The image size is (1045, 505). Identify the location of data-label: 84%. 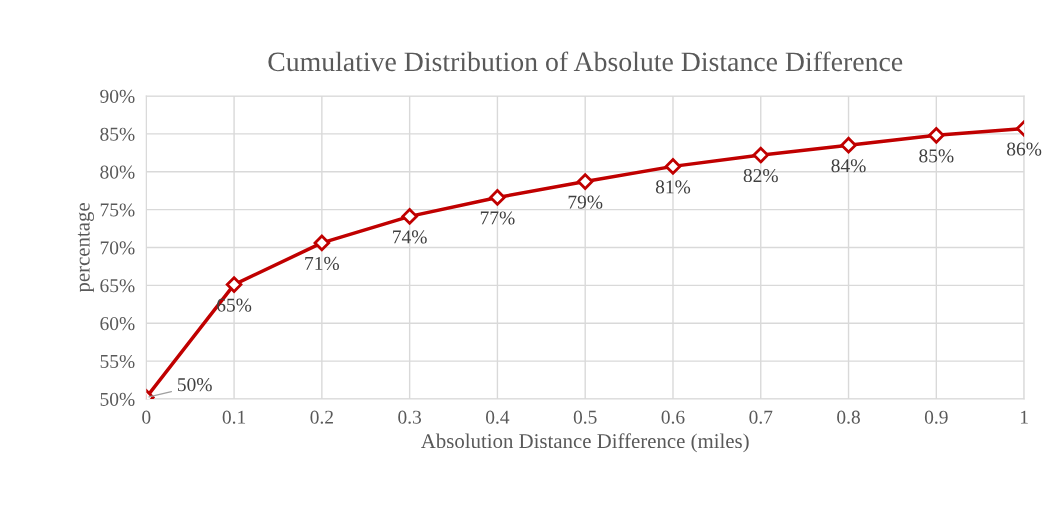
(848, 166).